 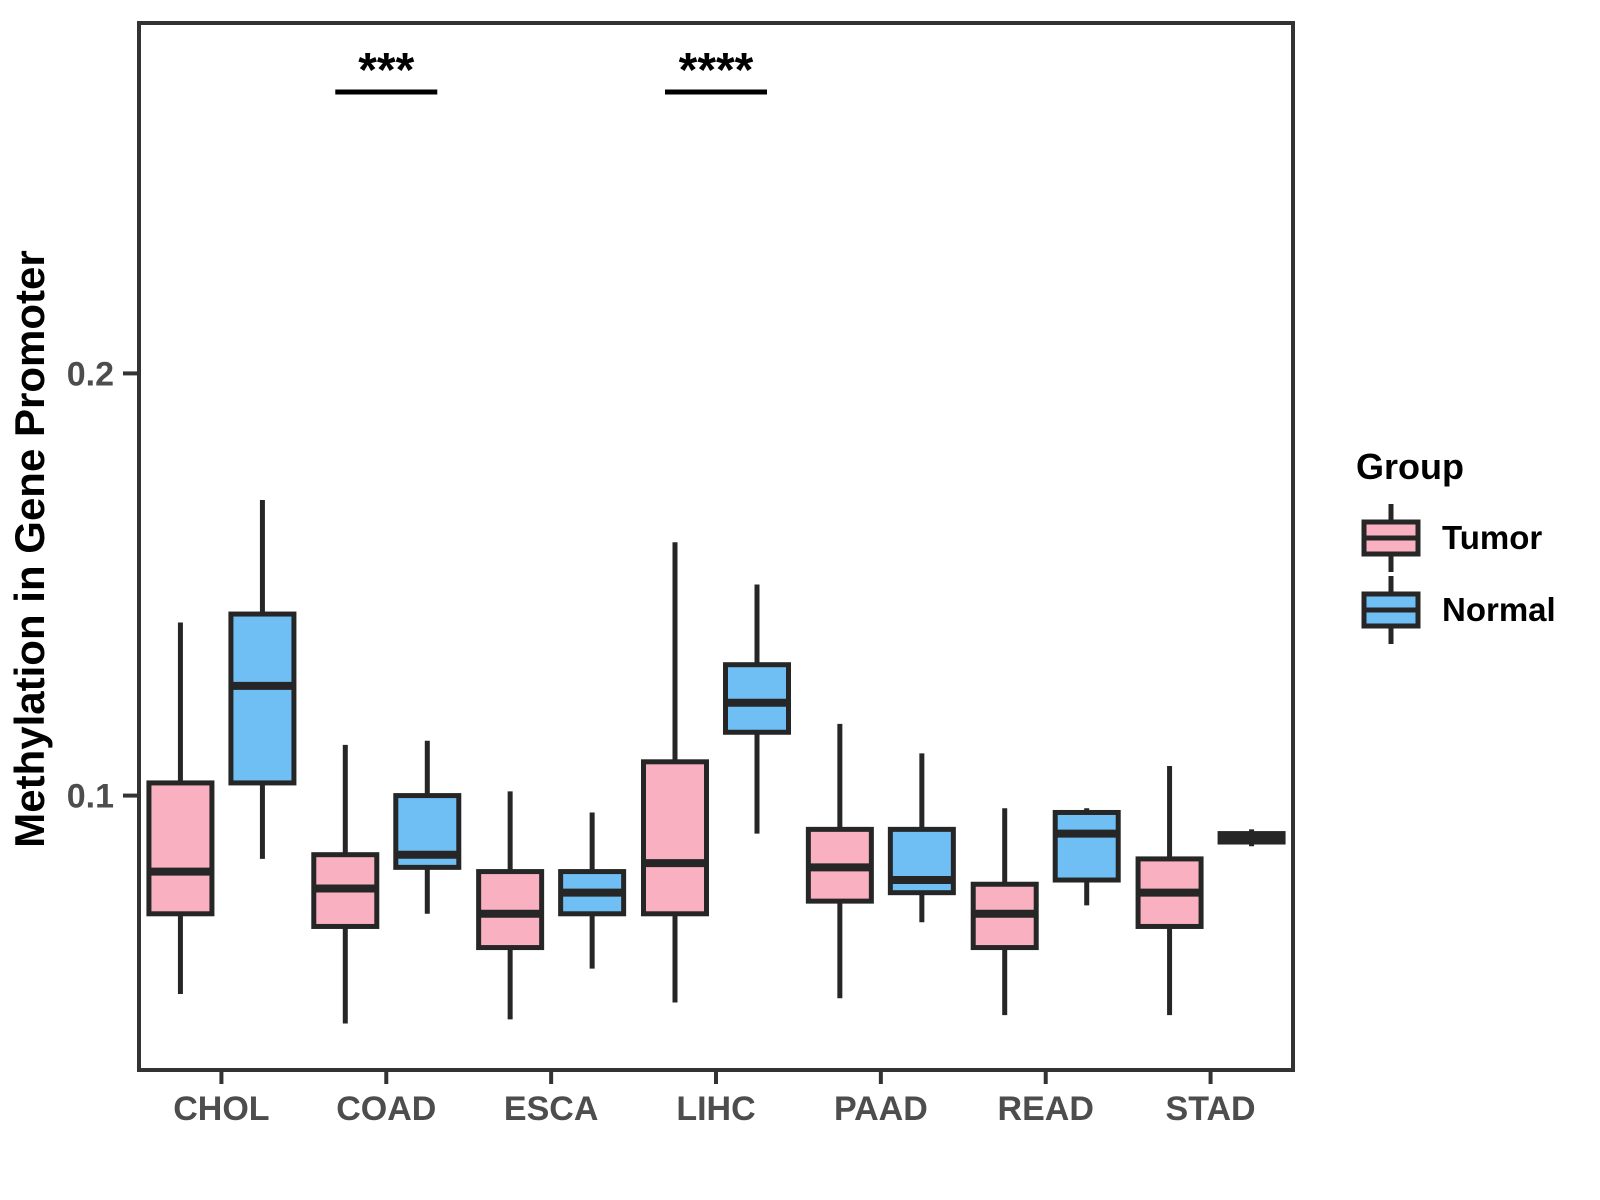 I want to click on legend-entry-normal: Normal, so click(x=1456, y=610).